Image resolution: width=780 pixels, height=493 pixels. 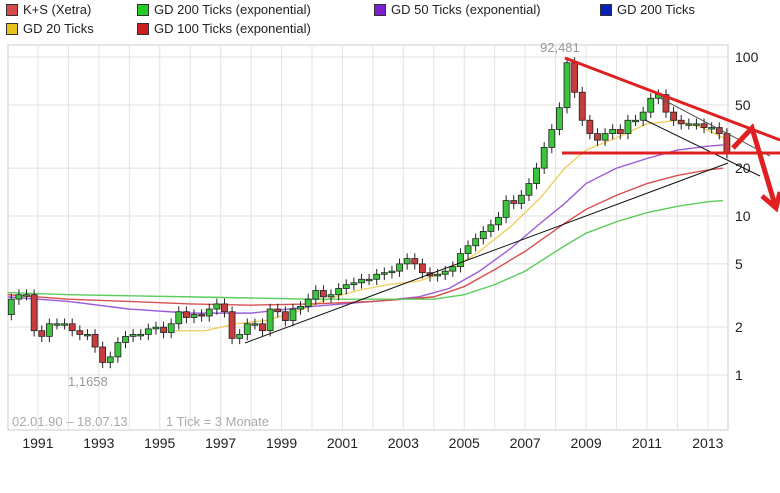 I want to click on legend-label: GD 100 Ticks (exponential), so click(x=232, y=28).